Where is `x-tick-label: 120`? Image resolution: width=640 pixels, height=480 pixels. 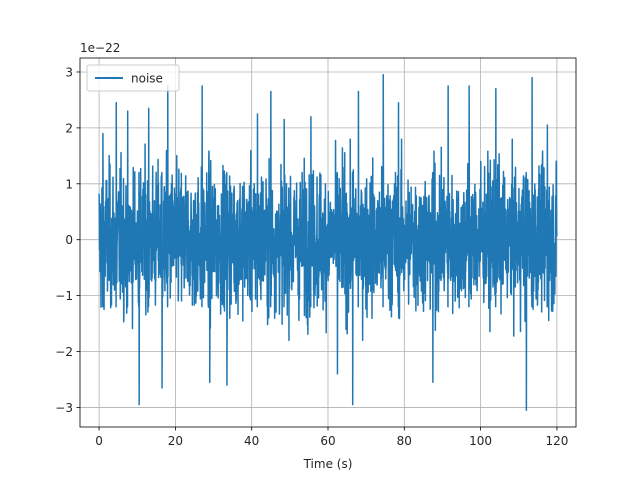 x-tick-label: 120 is located at coordinates (556, 441).